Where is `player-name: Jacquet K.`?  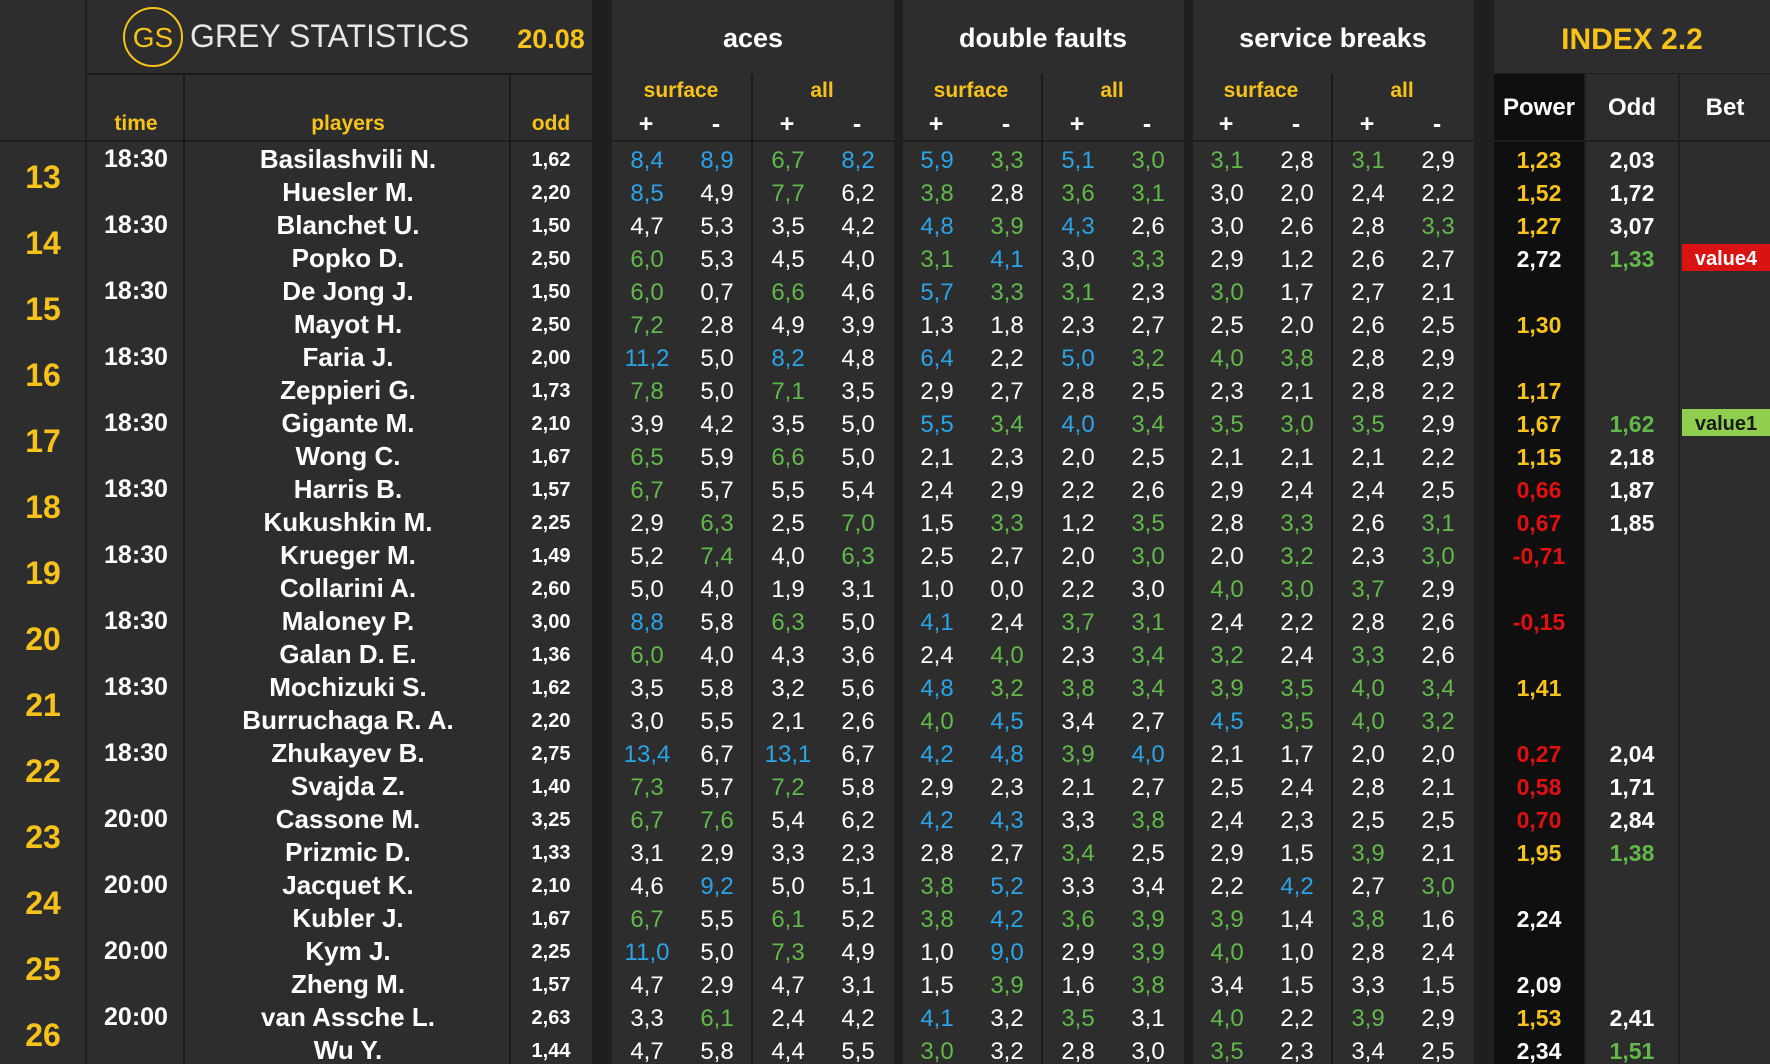
player-name: Jacquet K. is located at coordinates (348, 885).